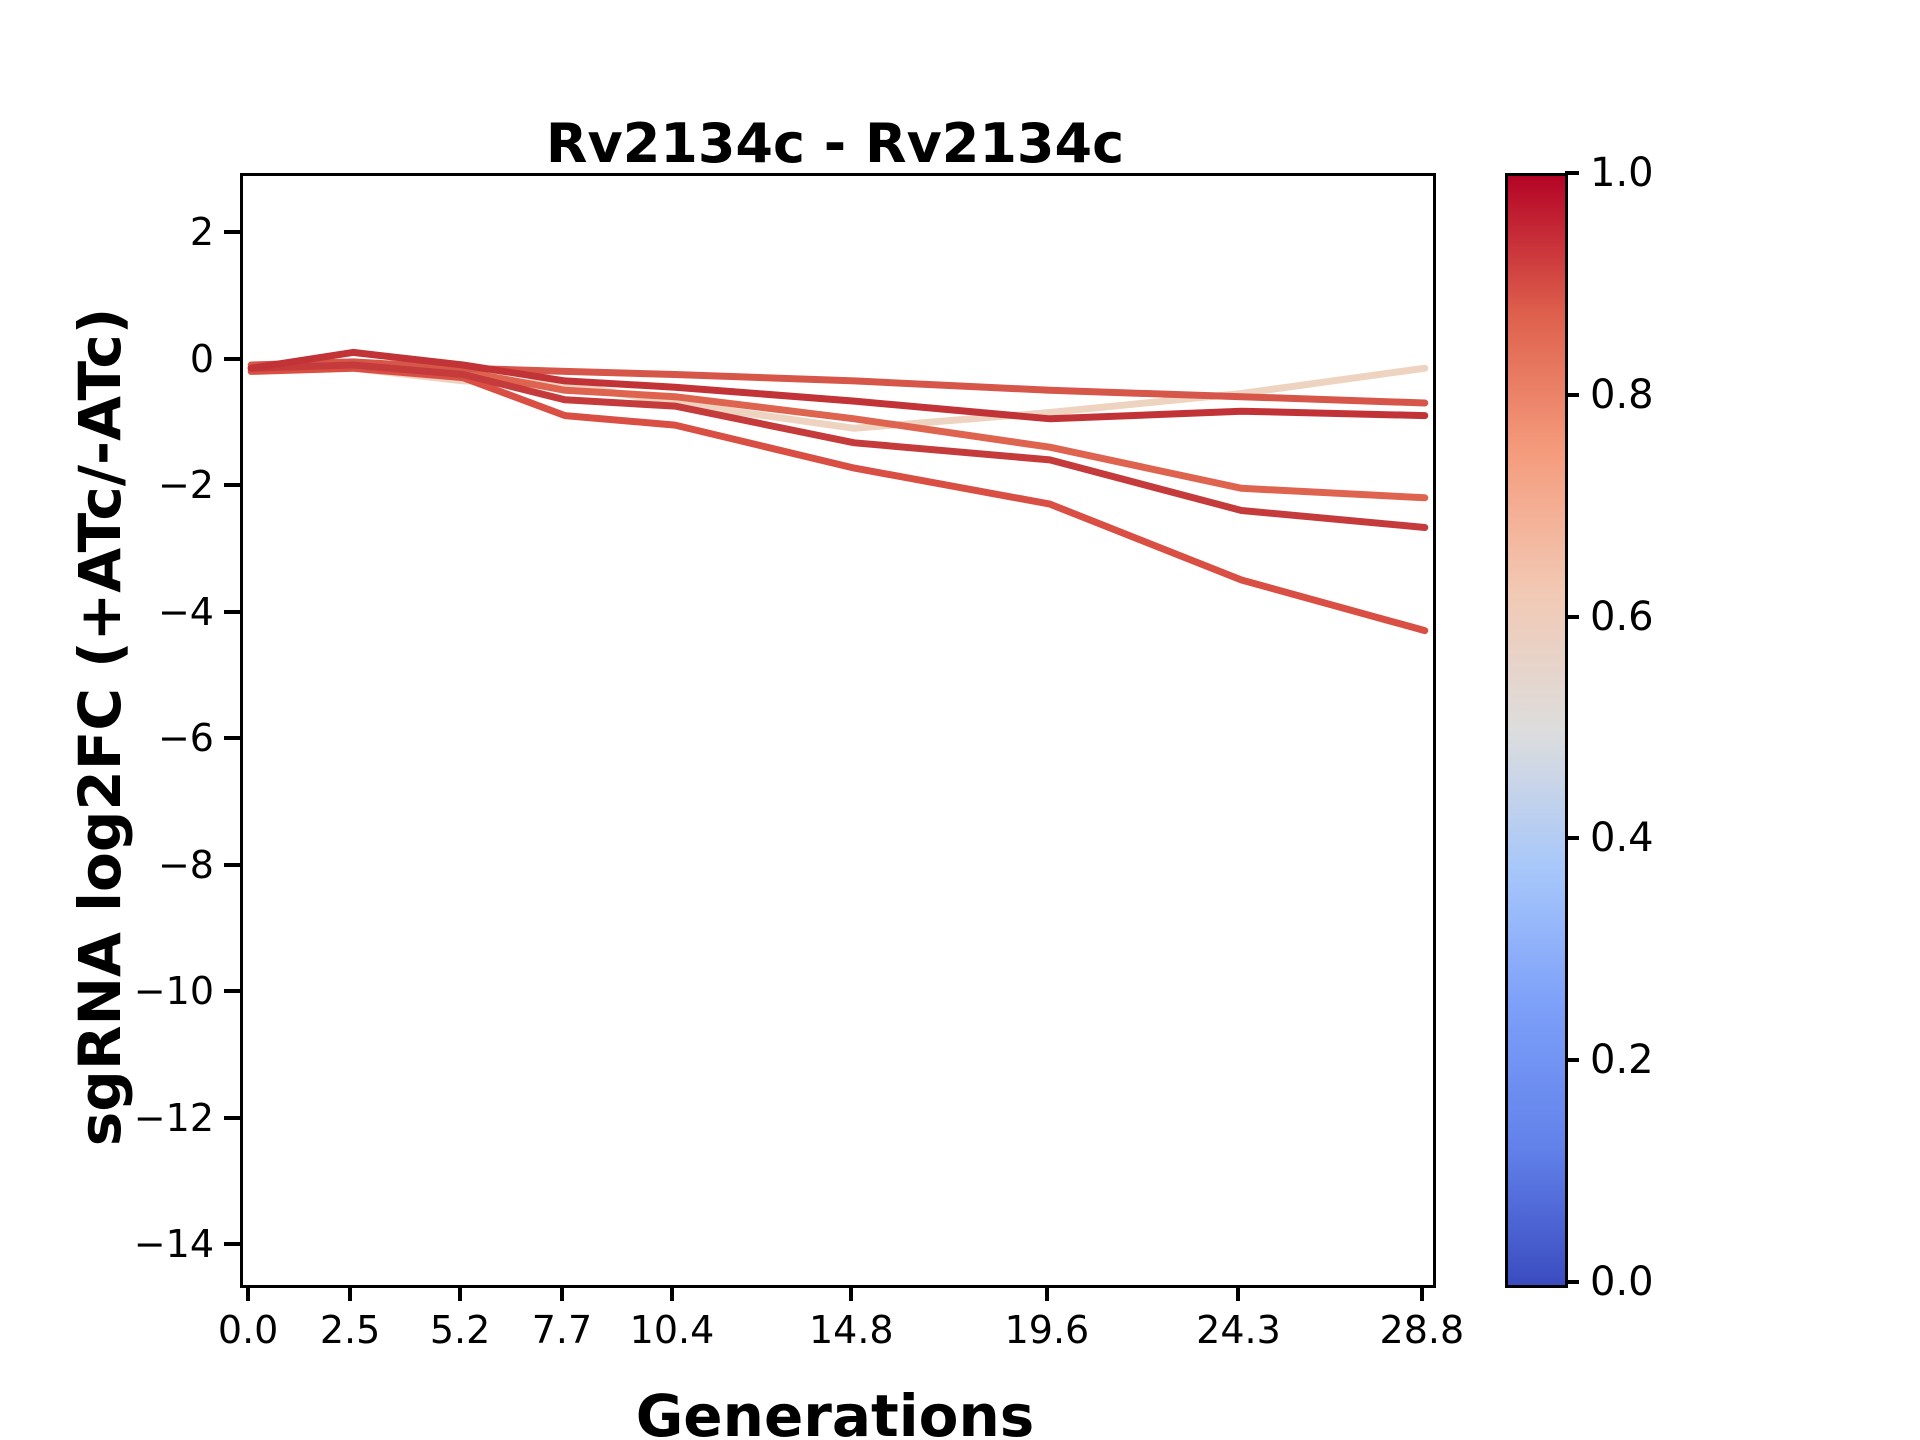 The width and height of the screenshot is (1920, 1440). Describe the element at coordinates (851, 1330) in the screenshot. I see `x-tick-label: 14.8` at that location.